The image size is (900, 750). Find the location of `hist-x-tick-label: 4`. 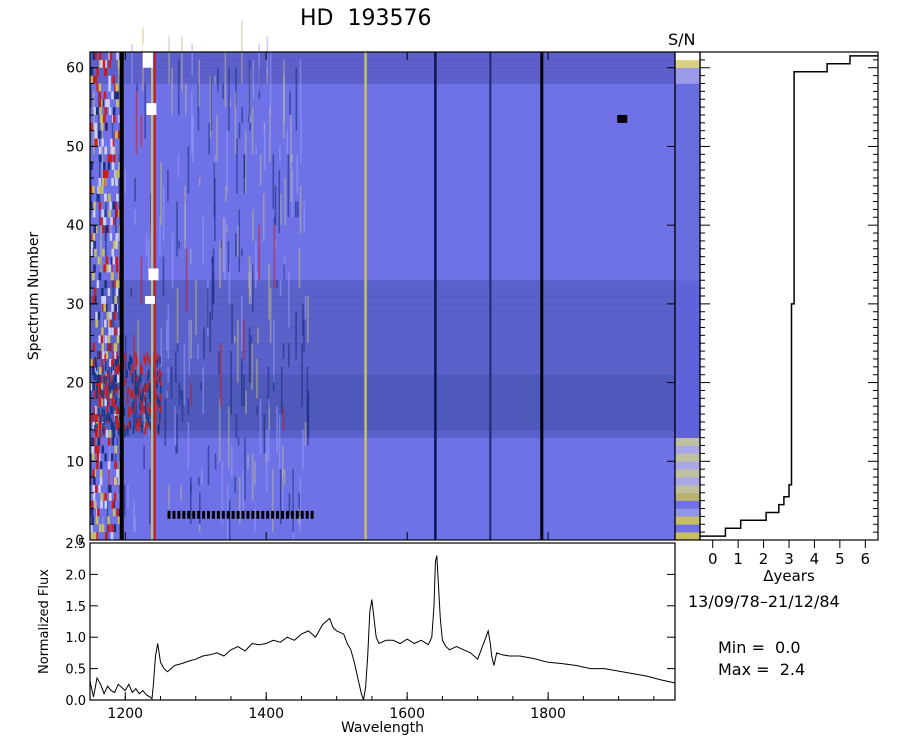

hist-x-tick-label: 4 is located at coordinates (815, 559).